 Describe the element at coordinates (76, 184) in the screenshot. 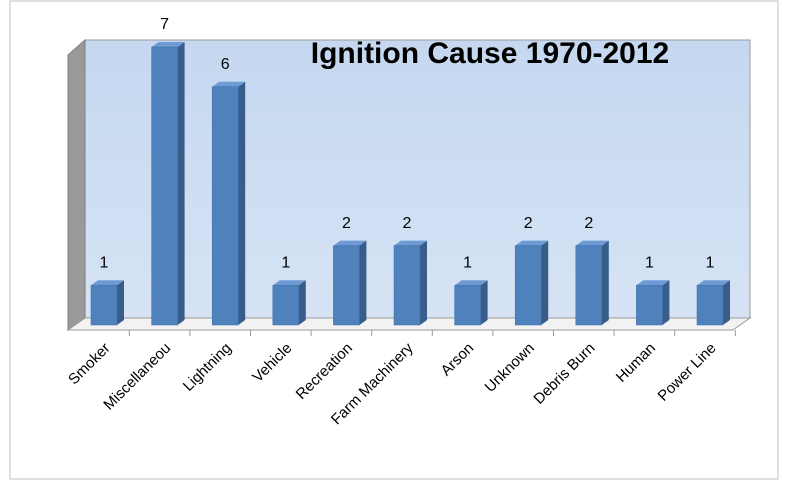

I see `side-wall` at that location.